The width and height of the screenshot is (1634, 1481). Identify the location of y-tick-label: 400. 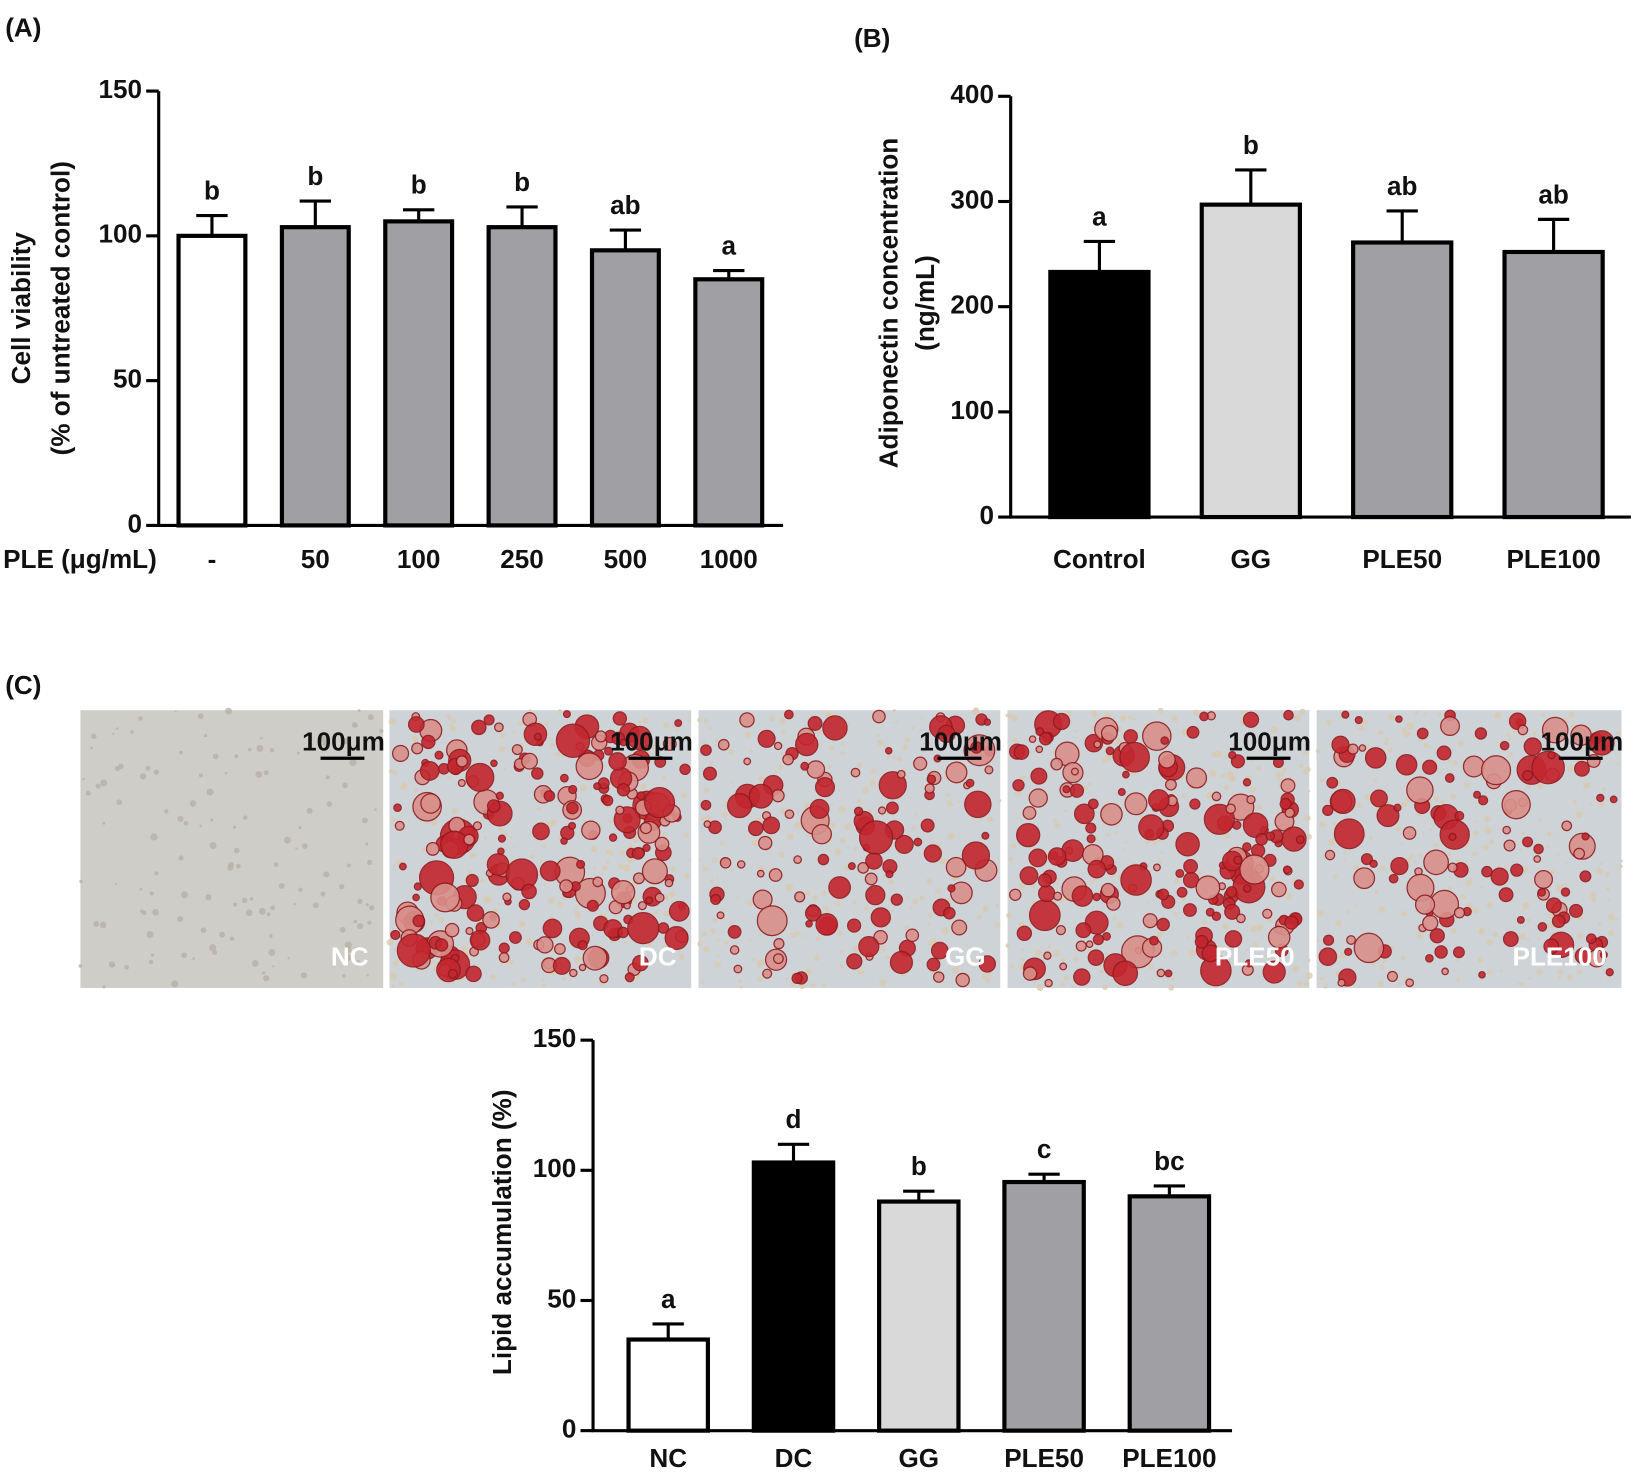
(972, 94).